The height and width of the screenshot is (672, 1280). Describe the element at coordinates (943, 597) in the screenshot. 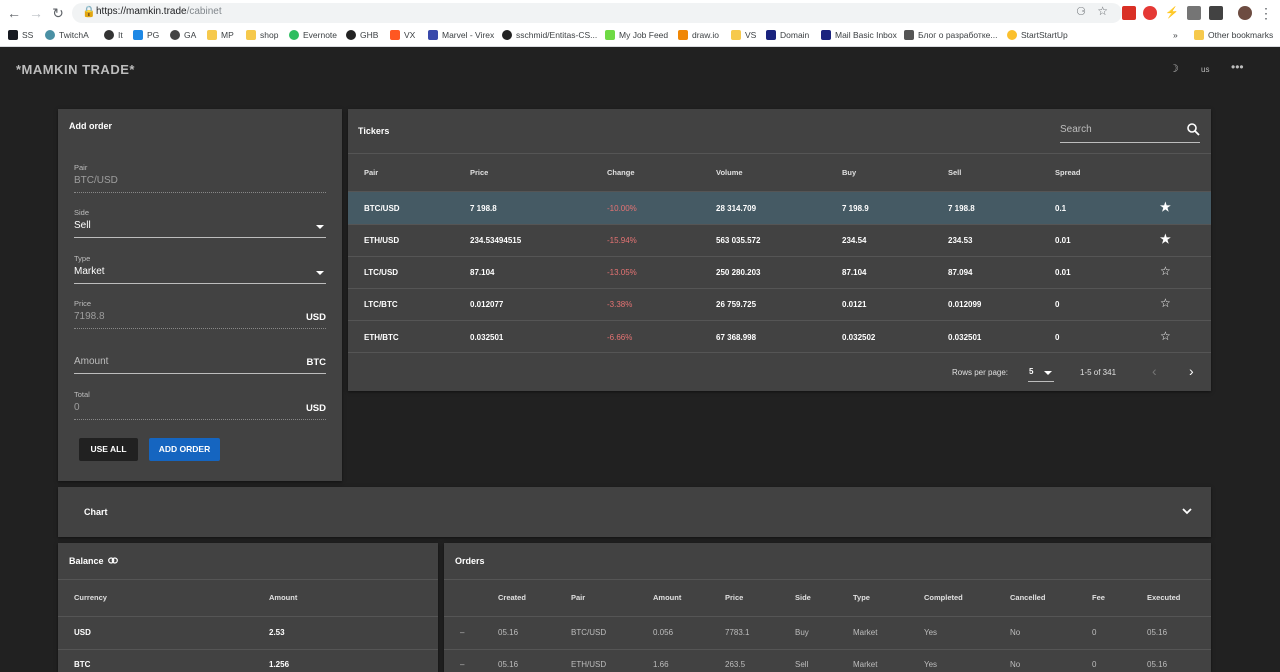

I see `column-header-completed: Completed` at that location.